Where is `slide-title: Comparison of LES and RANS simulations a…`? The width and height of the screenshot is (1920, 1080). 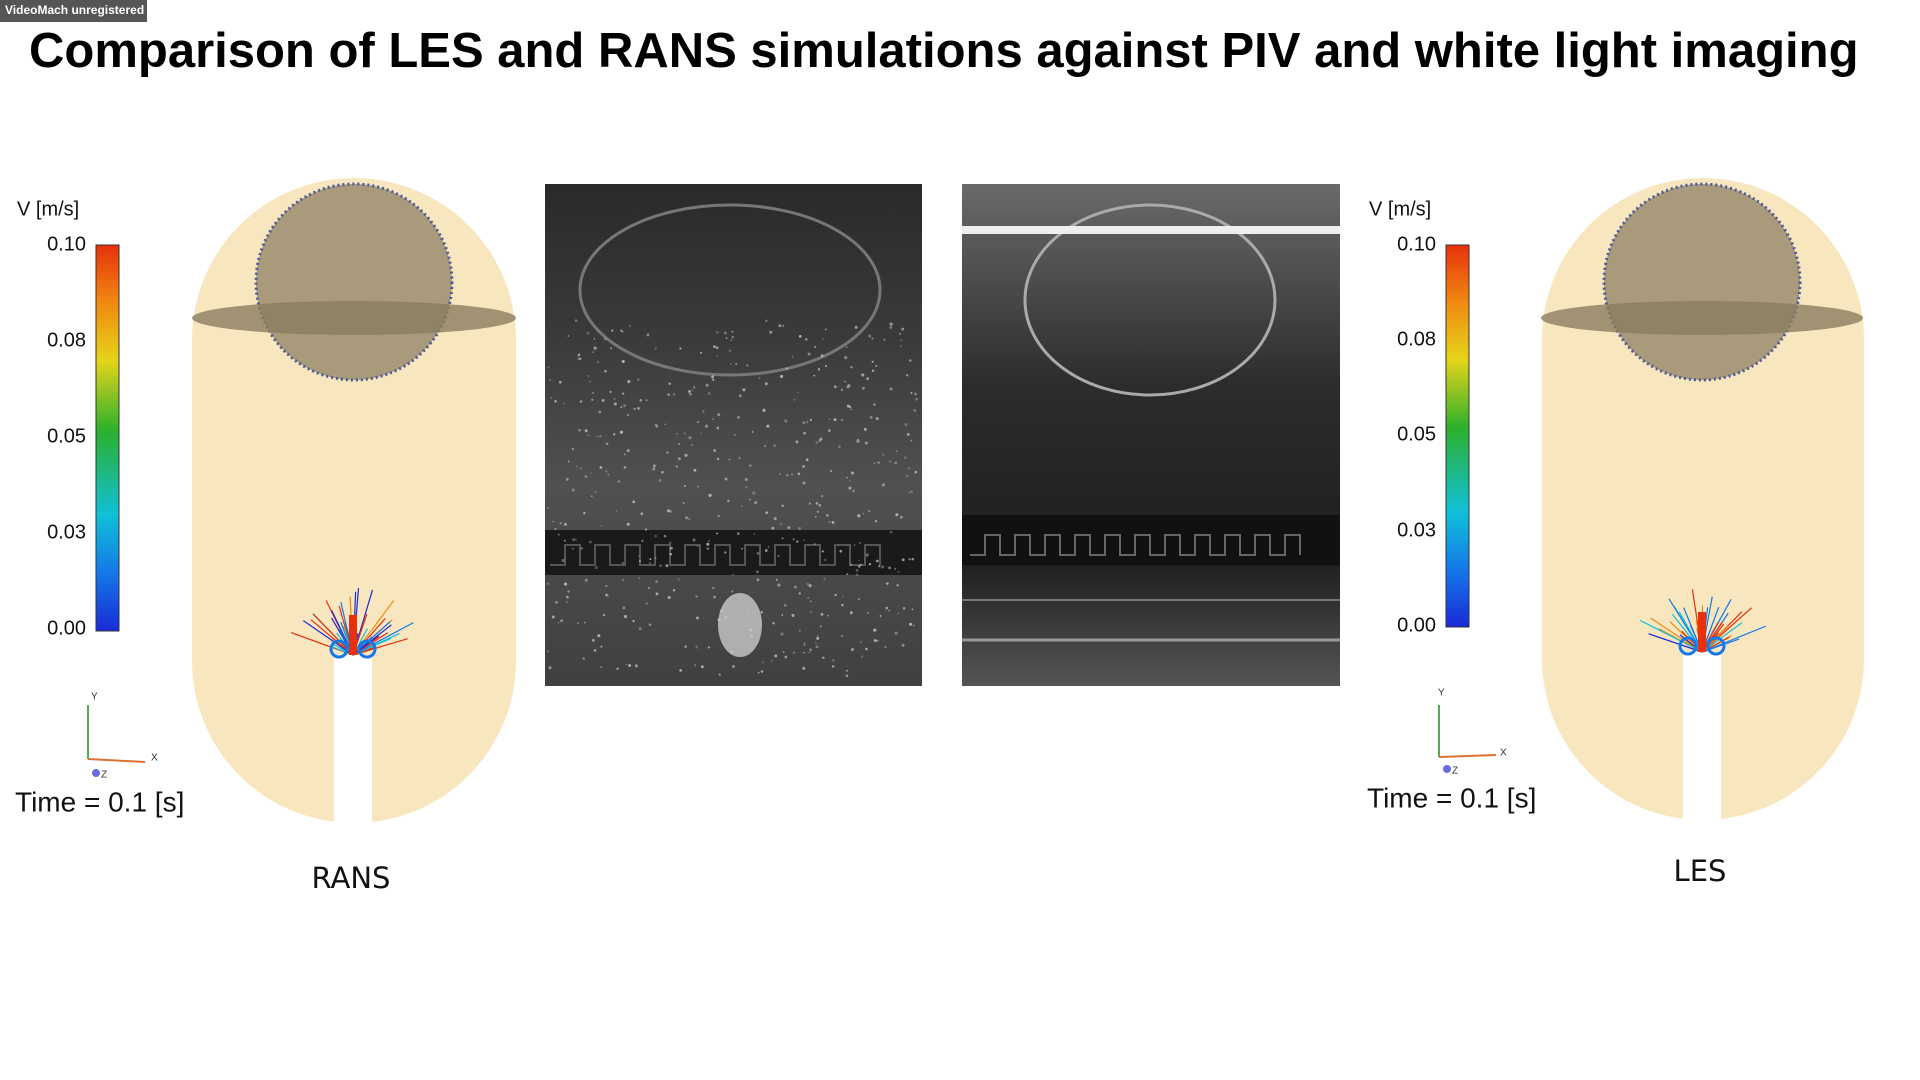 slide-title: Comparison of LES and RANS simulations a… is located at coordinates (944, 51).